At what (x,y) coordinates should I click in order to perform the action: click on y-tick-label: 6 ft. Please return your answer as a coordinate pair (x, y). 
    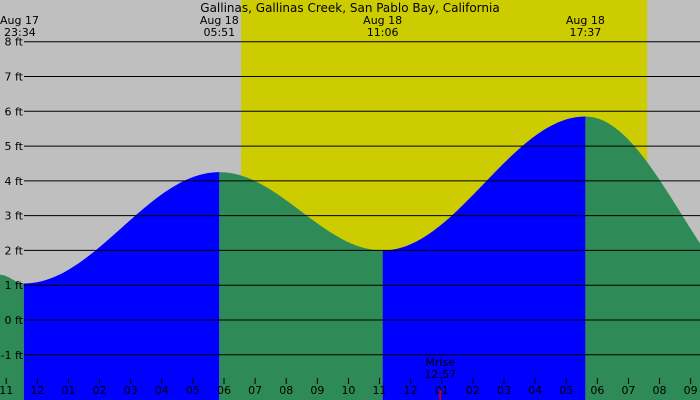
    Looking at the image, I should click on (14, 111).